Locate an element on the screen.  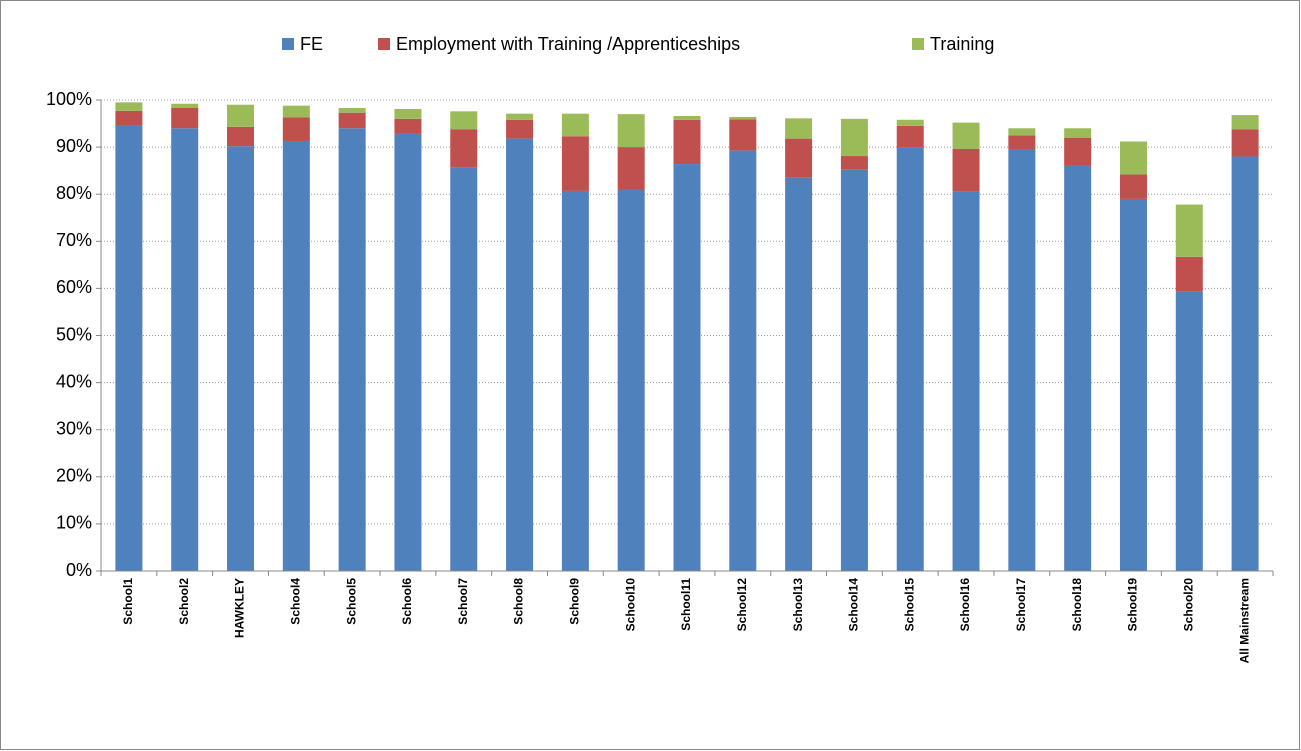
x-tick-label: School2 is located at coordinates (184, 601).